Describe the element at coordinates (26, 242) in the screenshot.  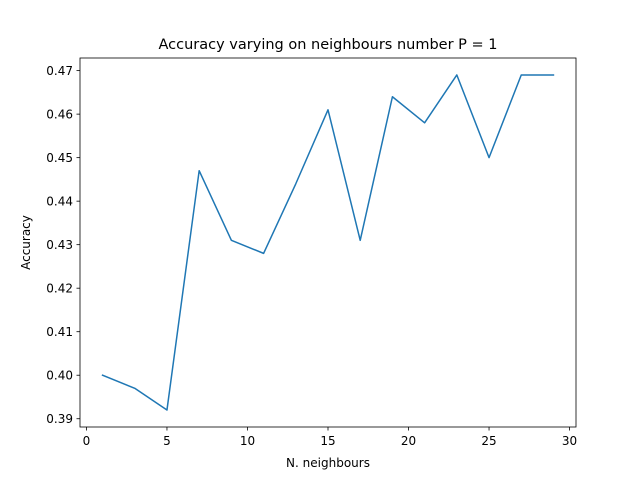
I see `y-axis-label: Accuracy` at that location.